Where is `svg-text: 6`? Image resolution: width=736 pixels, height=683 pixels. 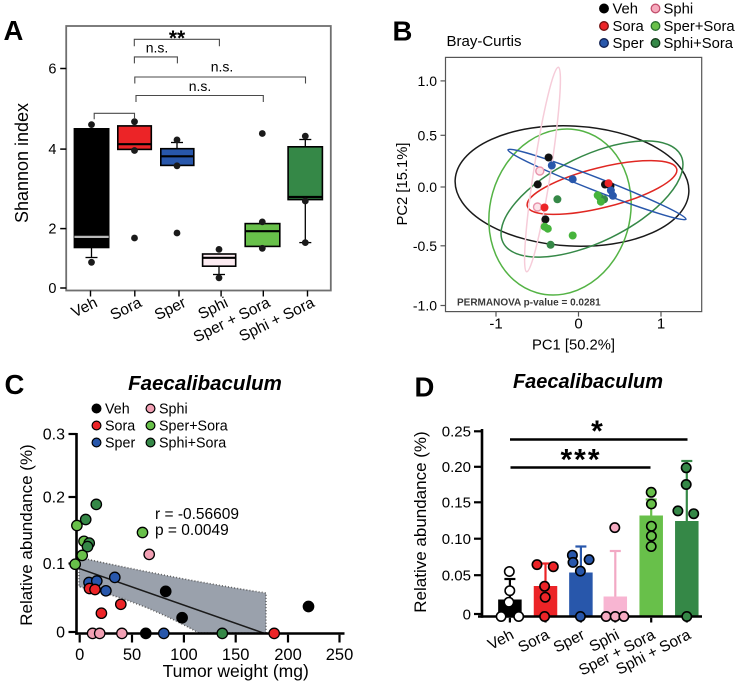 svg-text: 6 is located at coordinates (52, 70).